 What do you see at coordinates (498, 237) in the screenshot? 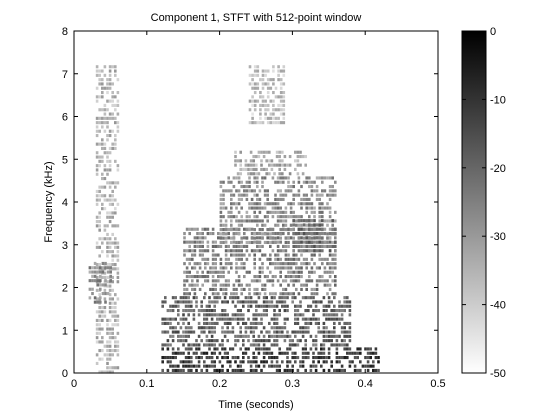
I see `colorbar-tick-label: -30` at bounding box center [498, 237].